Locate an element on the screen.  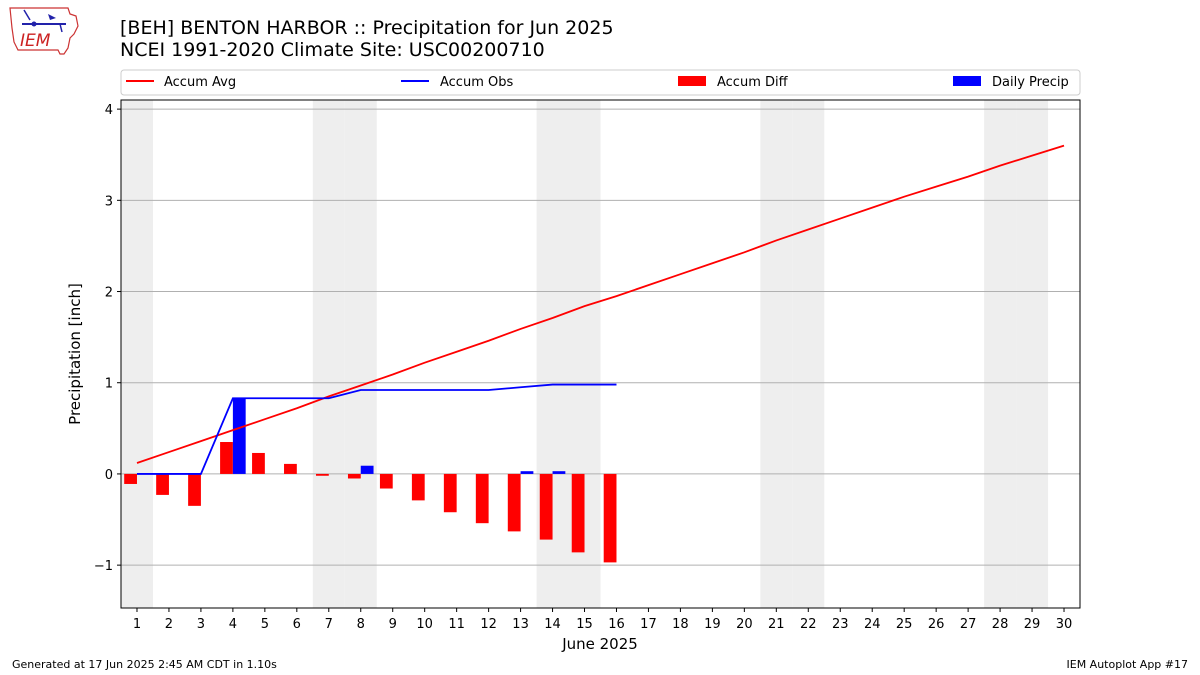
x-tick-label-4: 4 is located at coordinates (233, 624).